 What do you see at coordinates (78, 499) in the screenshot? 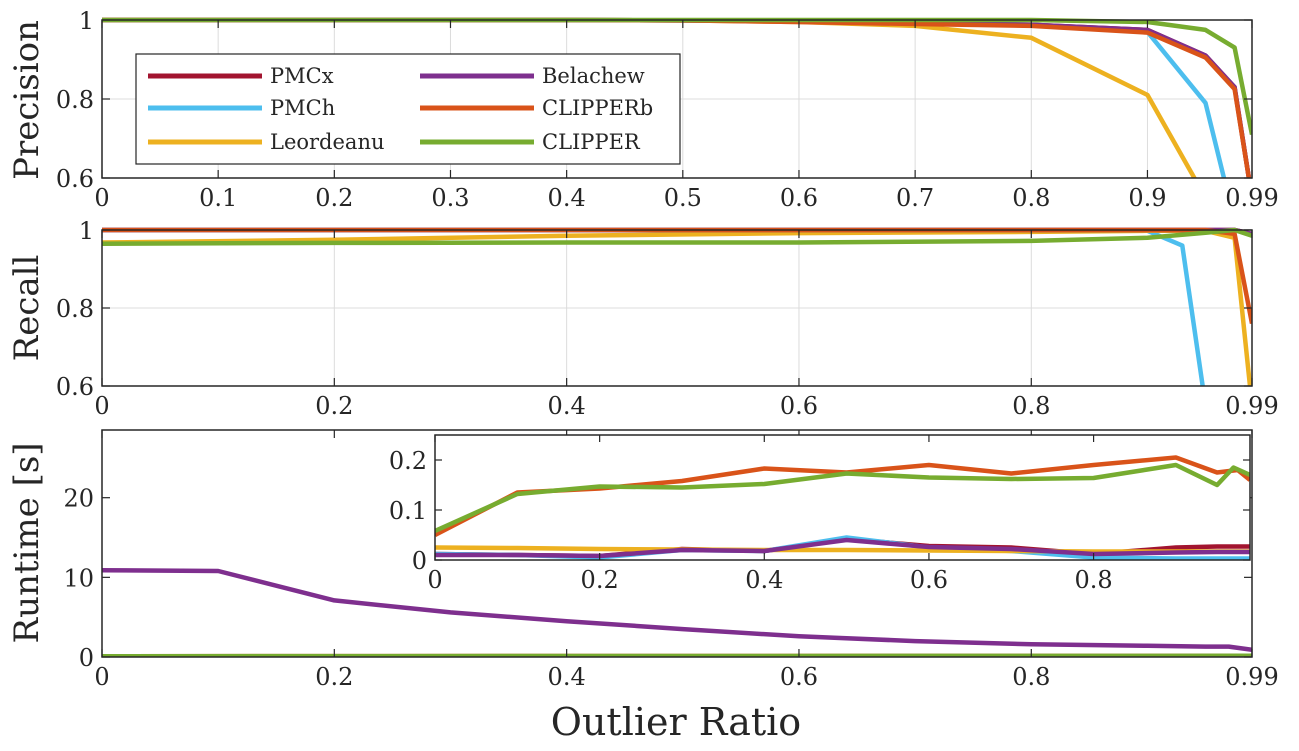
I see `y-tick-label: 20` at bounding box center [78, 499].